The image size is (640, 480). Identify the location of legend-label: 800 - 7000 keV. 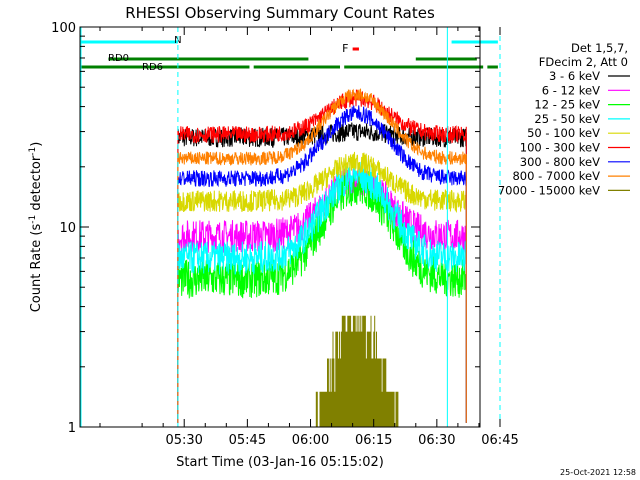
(556, 176).